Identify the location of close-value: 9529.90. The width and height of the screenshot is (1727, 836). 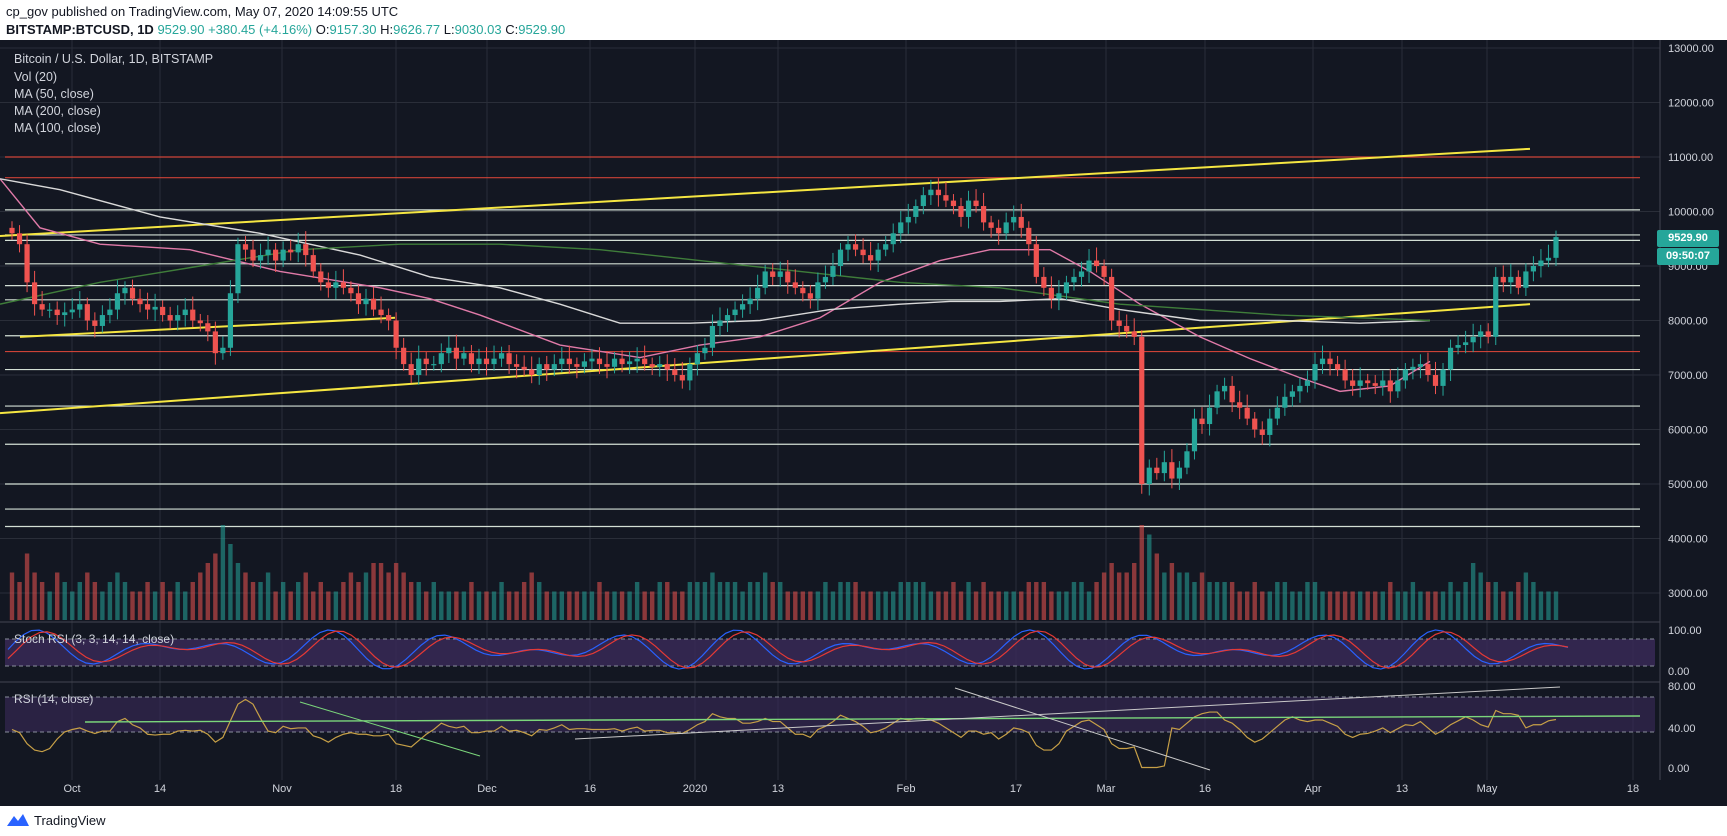
(542, 29).